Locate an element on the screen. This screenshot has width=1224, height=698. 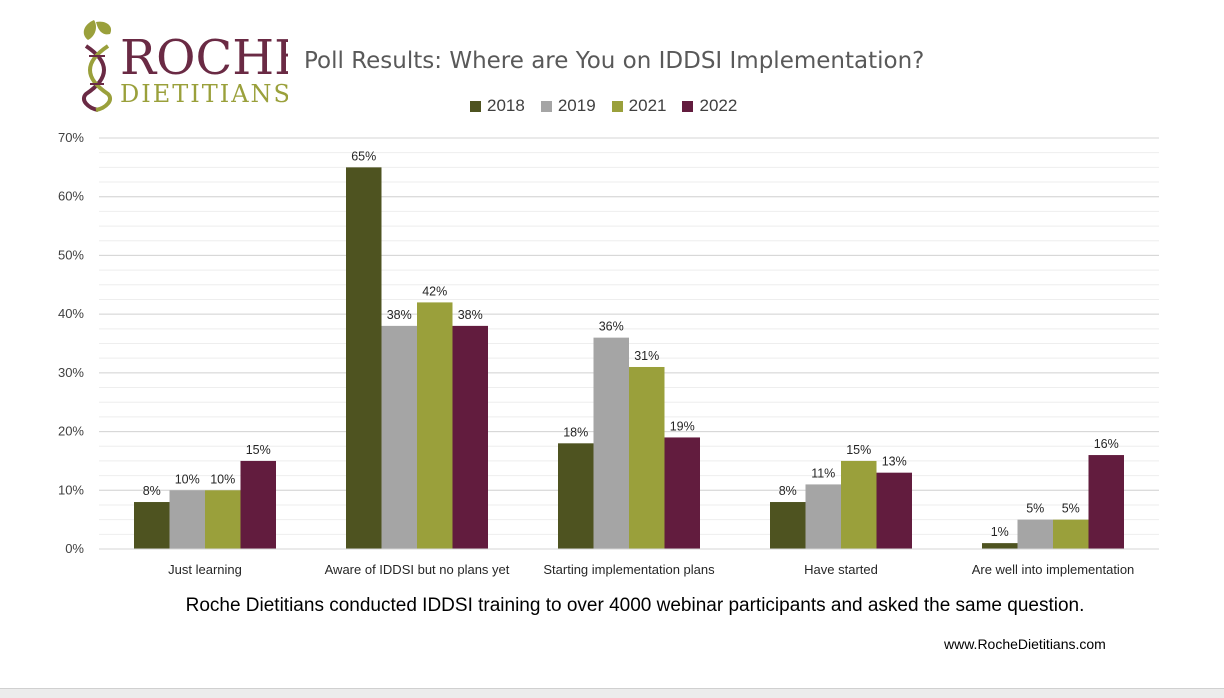
chart-legend: 2018 2019 2021 2022 is located at coordinates (603, 106).